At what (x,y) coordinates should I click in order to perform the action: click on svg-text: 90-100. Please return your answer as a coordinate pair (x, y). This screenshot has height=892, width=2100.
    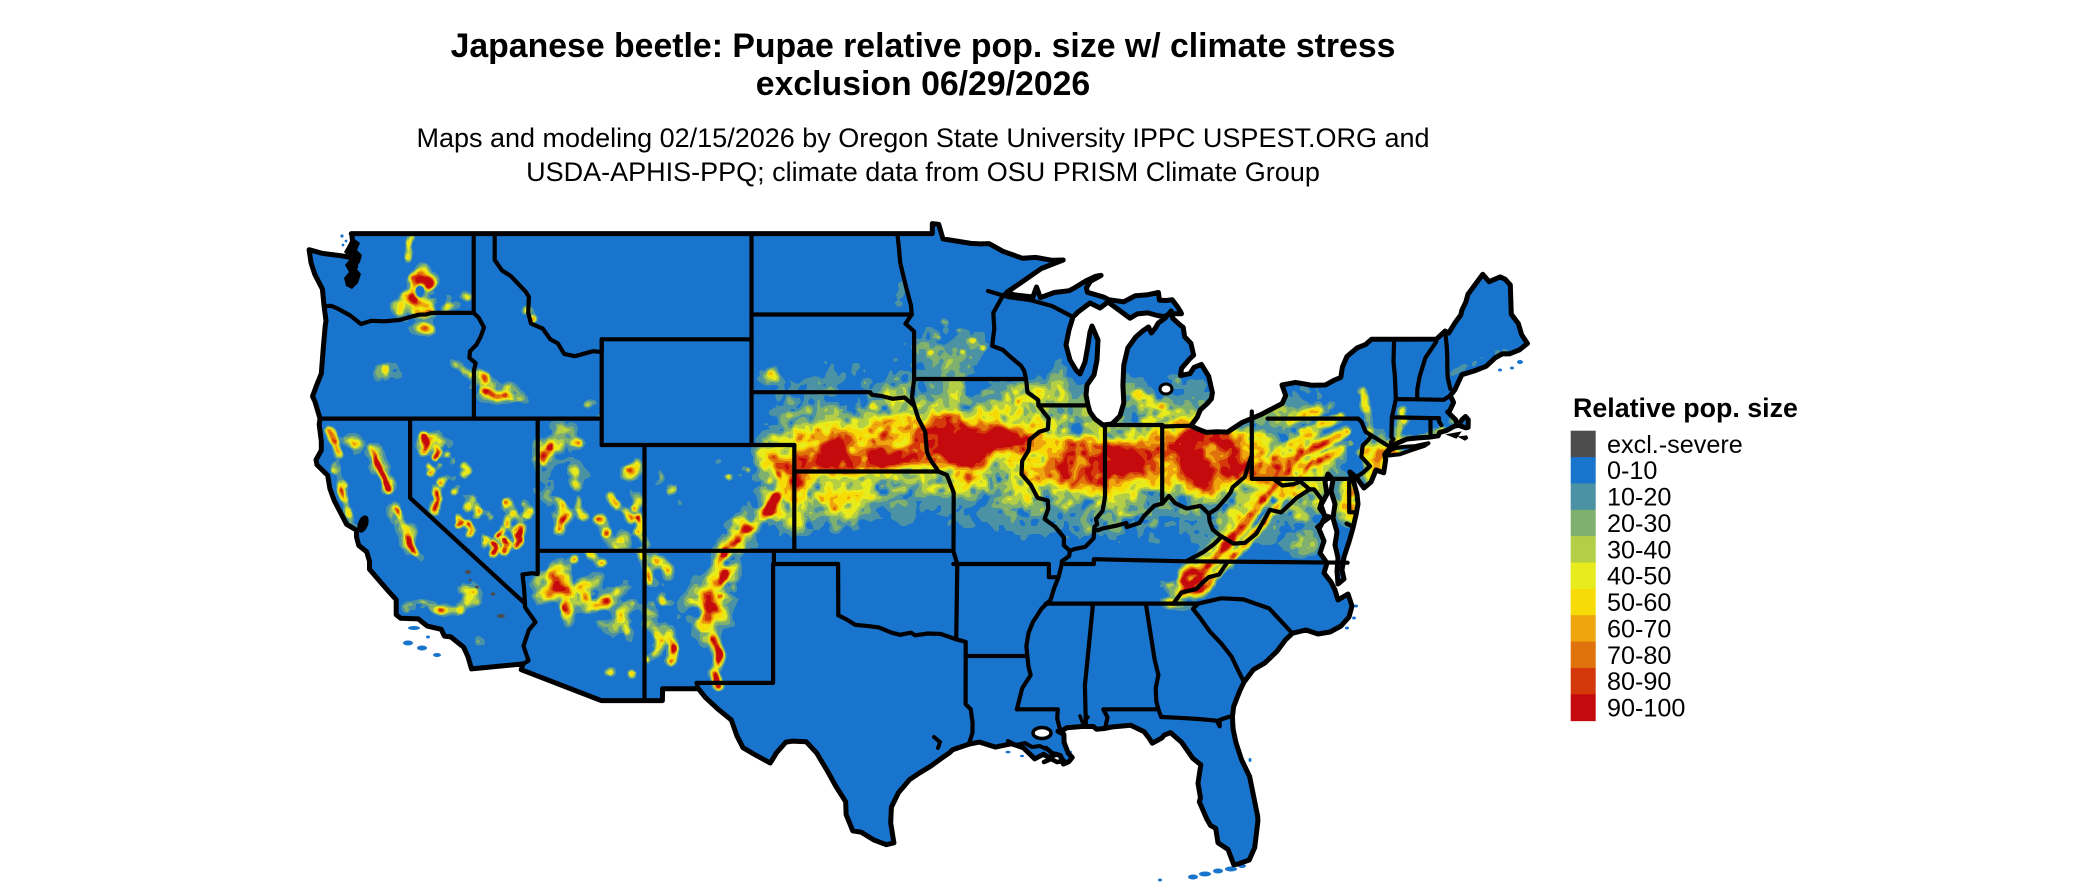
    Looking at the image, I should click on (1646, 709).